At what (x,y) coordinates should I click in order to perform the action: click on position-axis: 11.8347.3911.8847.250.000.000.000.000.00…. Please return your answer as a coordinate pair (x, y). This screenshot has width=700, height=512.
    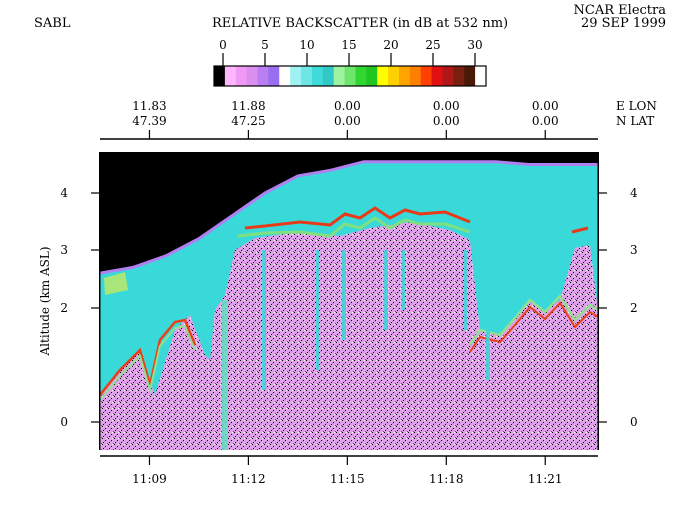
    Looking at the image, I should click on (378, 119).